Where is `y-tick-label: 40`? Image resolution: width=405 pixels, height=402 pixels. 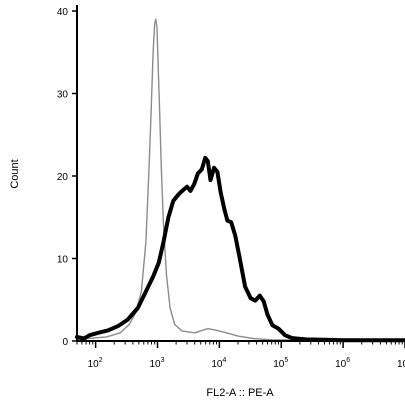
y-tick-label: 40 is located at coordinates (63, 12).